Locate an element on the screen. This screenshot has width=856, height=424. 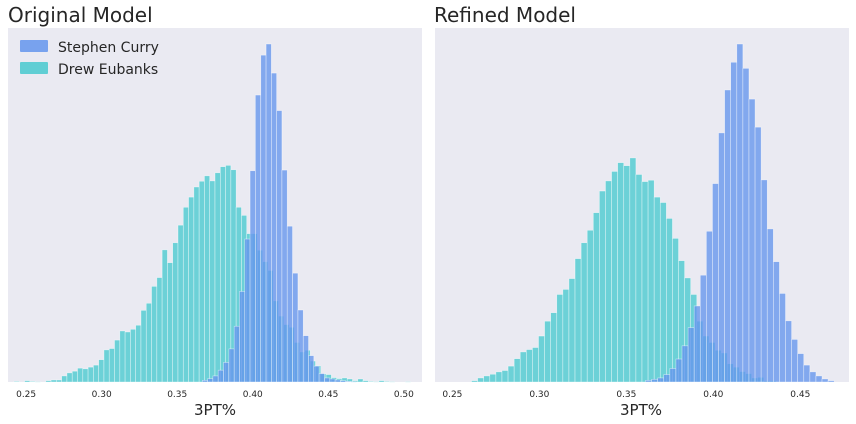
legend-swatch-curry is located at coordinates (34, 46).